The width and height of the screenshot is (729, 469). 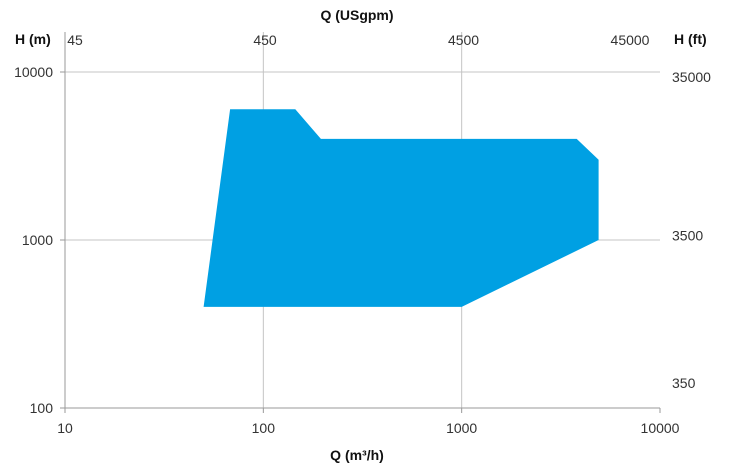 What do you see at coordinates (461, 428) in the screenshot?
I see `x-bottom-tick-label: 1000` at bounding box center [461, 428].